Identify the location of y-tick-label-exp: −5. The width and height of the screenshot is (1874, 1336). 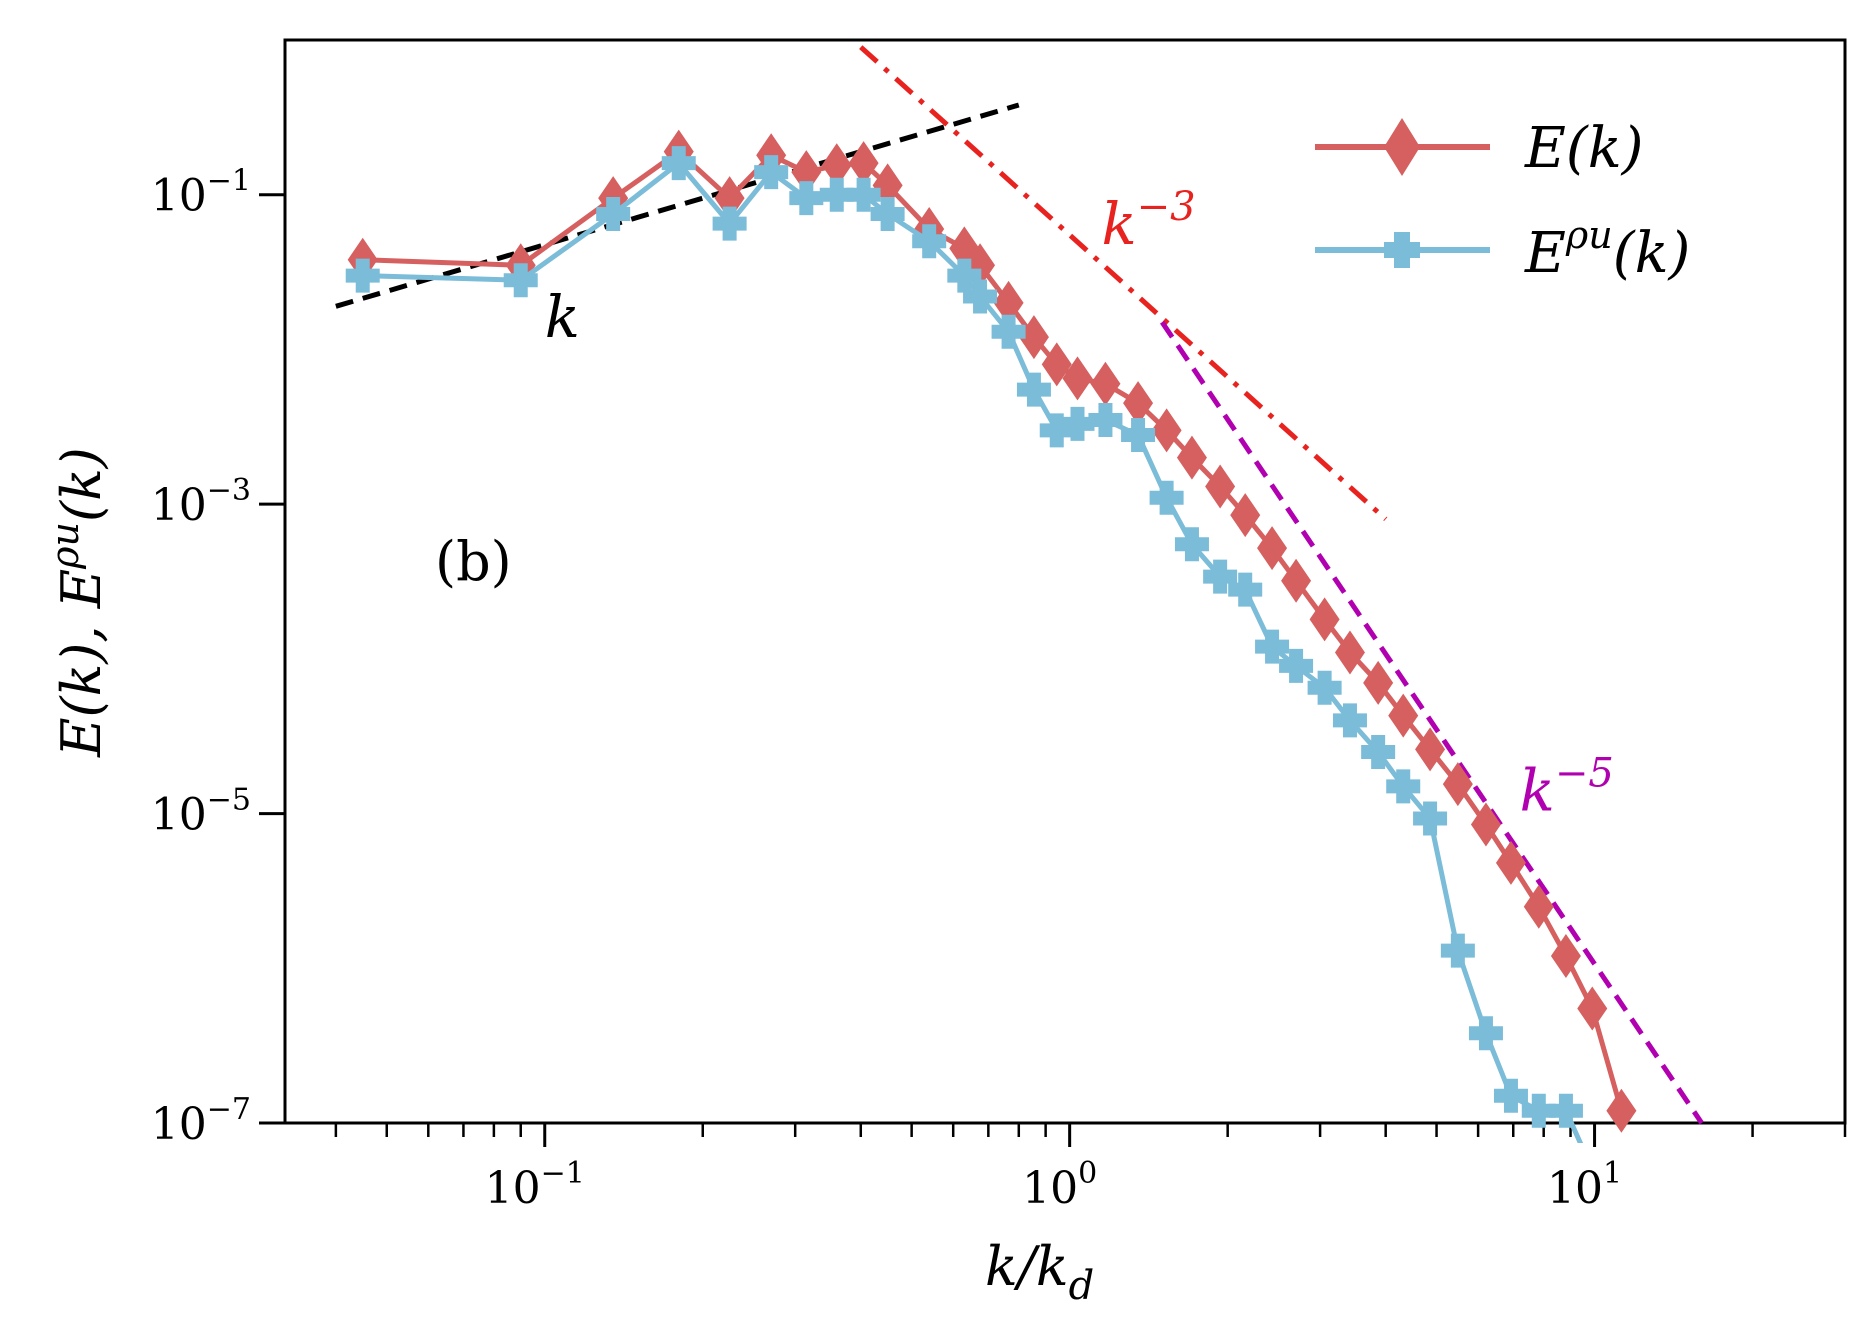
(229, 800).